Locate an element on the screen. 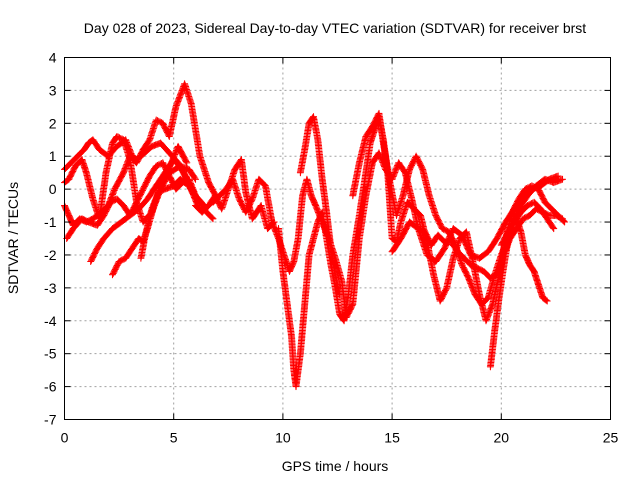 The image size is (640, 480). y-tick-label: 0 is located at coordinates (53, 189).